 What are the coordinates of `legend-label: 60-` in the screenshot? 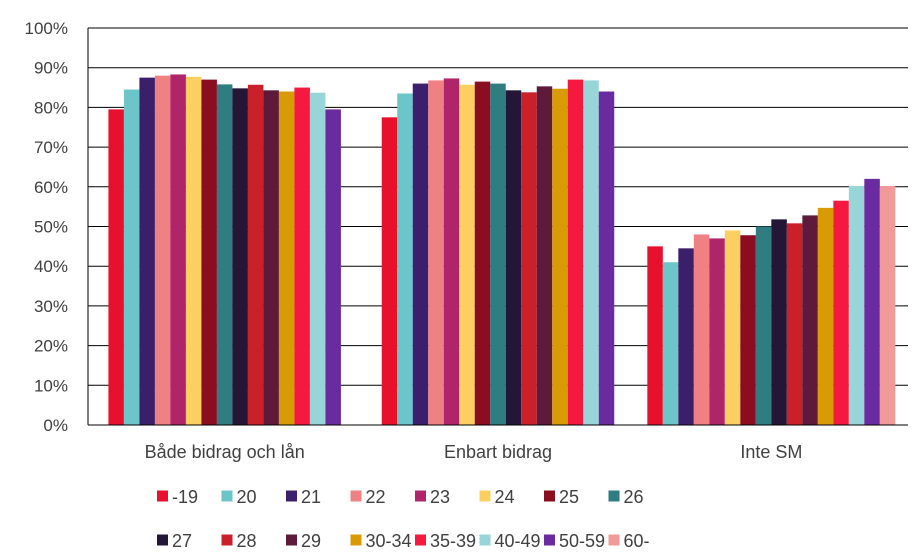 It's located at (637, 540).